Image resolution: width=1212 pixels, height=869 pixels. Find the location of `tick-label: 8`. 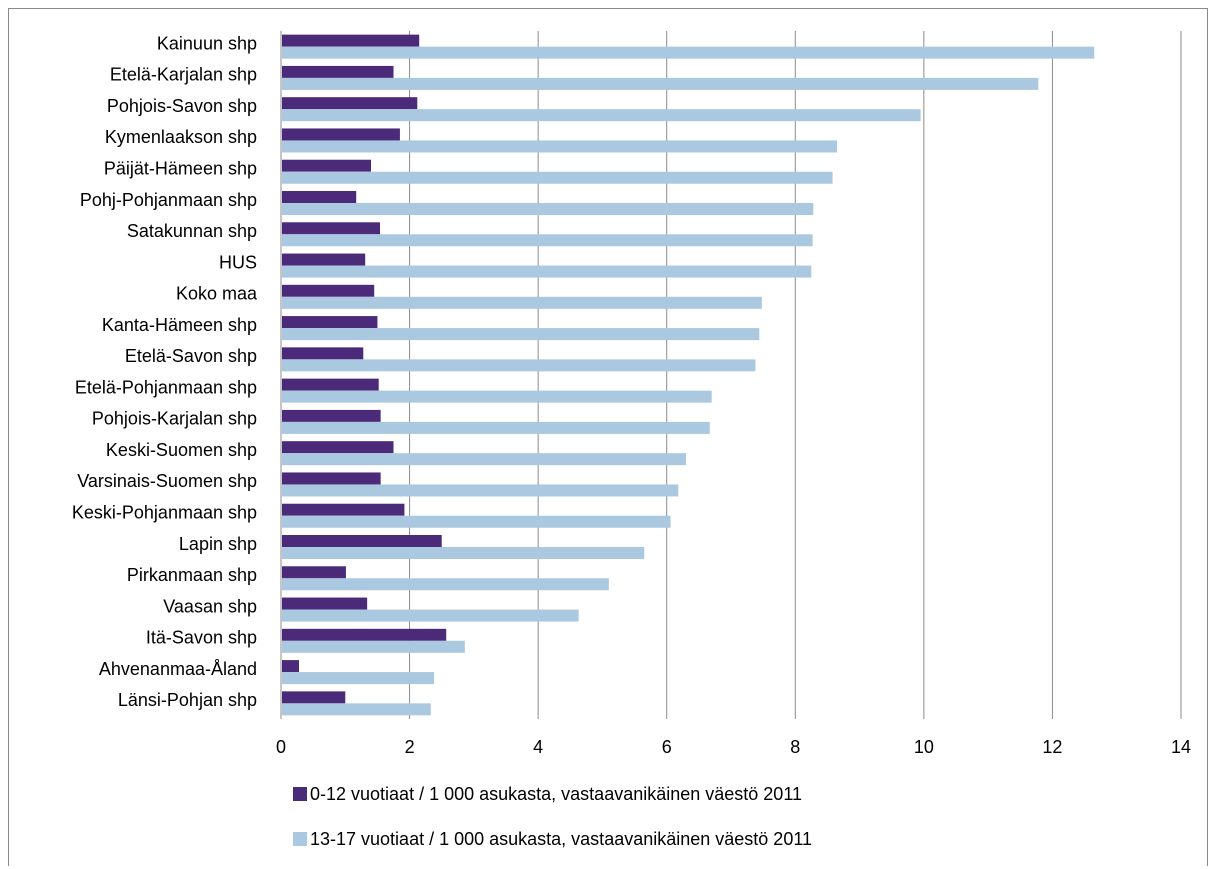

tick-label: 8 is located at coordinates (795, 747).